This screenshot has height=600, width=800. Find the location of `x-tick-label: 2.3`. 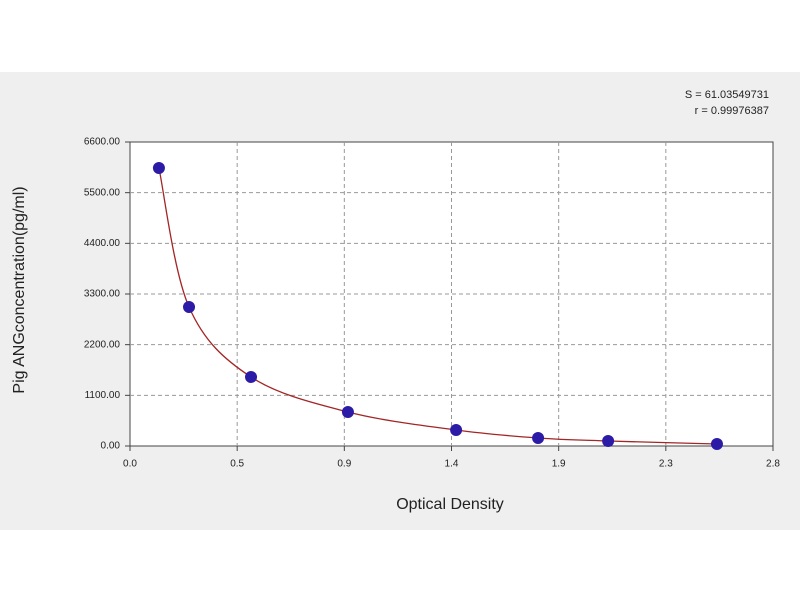

x-tick-label: 2.3 is located at coordinates (666, 464).